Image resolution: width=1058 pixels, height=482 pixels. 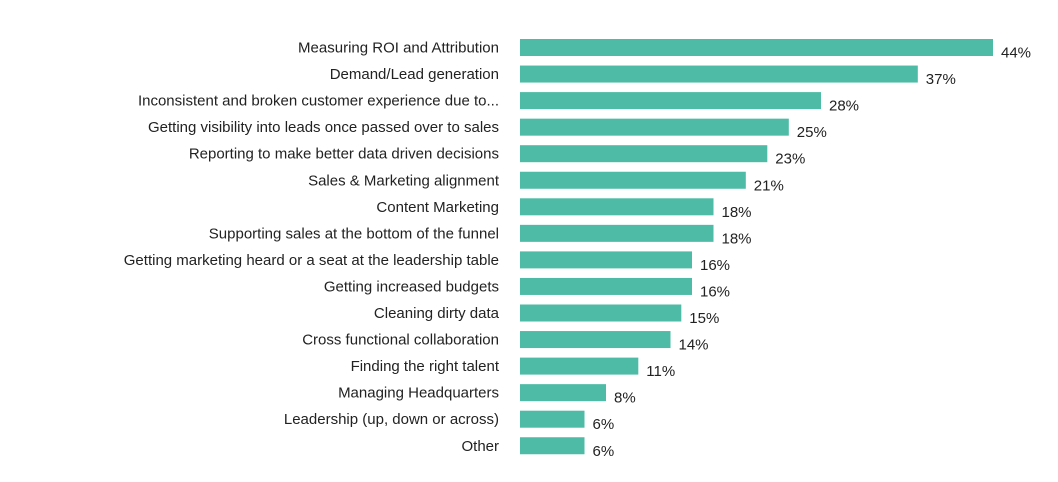 What do you see at coordinates (1016, 53) in the screenshot?
I see `value-label: 44%` at bounding box center [1016, 53].